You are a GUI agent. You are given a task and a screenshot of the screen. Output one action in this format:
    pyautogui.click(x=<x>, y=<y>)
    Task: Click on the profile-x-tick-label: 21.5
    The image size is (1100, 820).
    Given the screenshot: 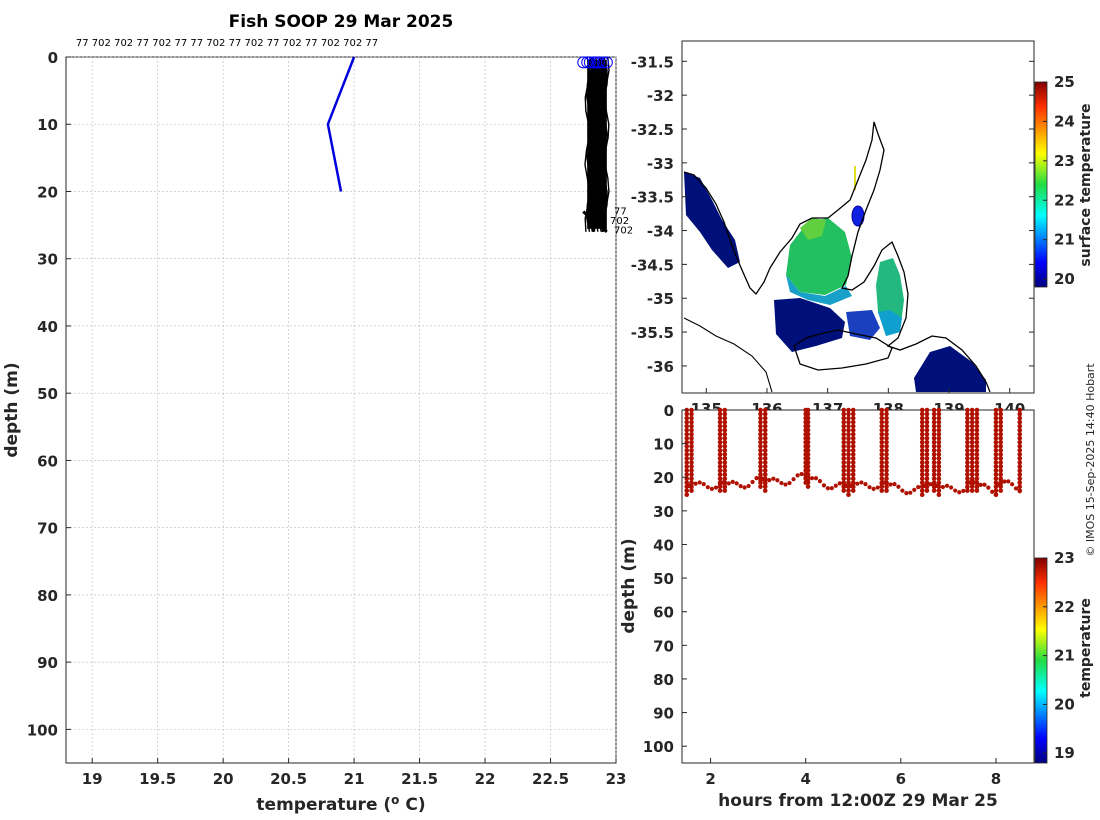 What is the action you would take?
    pyautogui.click(x=419, y=779)
    